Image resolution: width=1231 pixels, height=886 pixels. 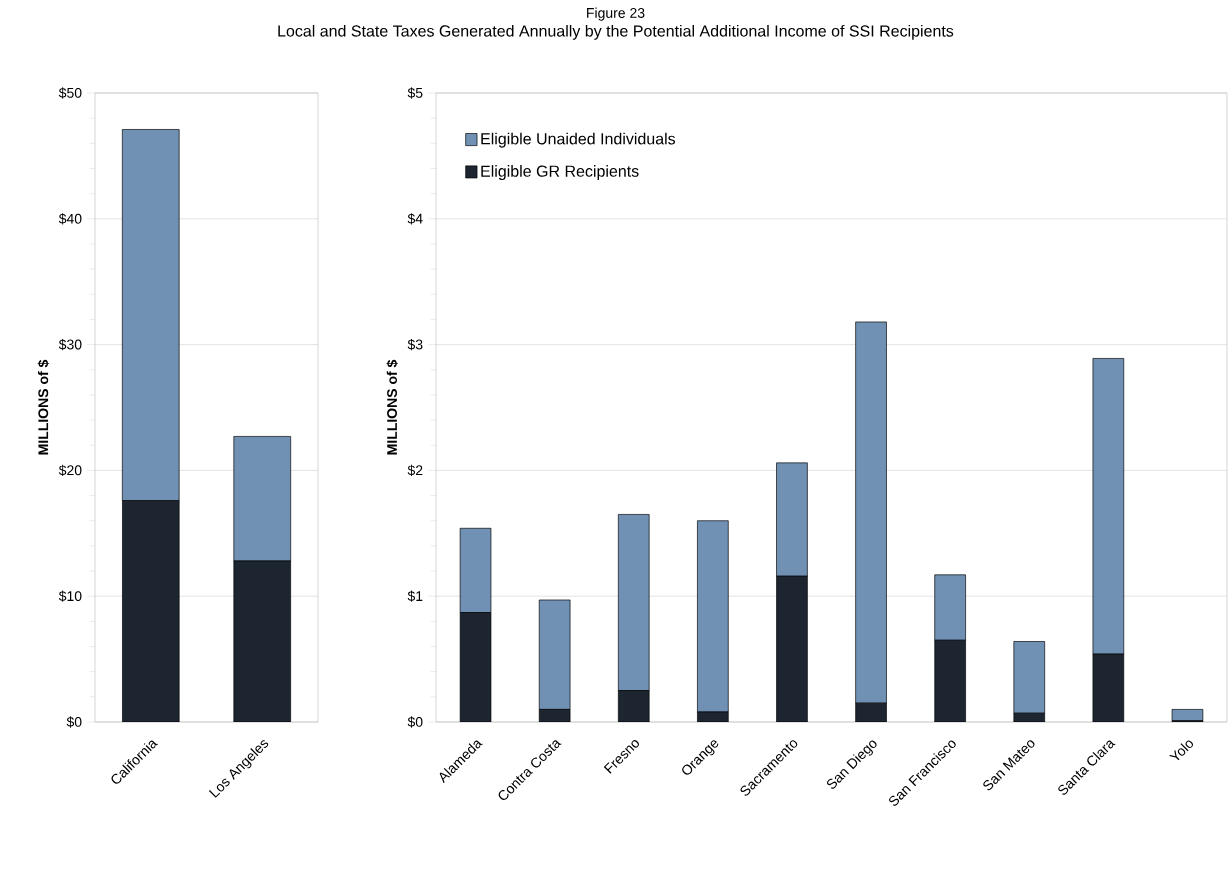 I want to click on chart-subtitle: Local and State Taxes Generated Annually by the Potential Additional Income of SSI Recipients, so click(x=616, y=32).